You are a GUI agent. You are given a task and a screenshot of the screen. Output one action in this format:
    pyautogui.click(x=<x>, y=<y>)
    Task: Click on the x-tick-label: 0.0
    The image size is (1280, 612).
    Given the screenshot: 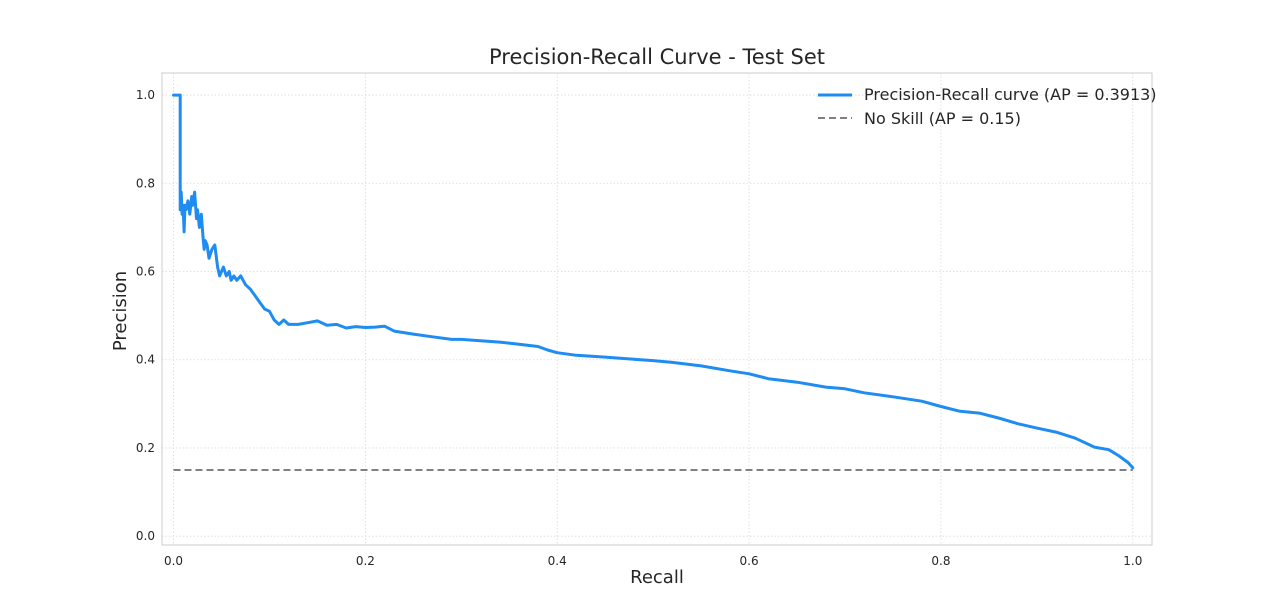 What is the action you would take?
    pyautogui.click(x=173, y=561)
    